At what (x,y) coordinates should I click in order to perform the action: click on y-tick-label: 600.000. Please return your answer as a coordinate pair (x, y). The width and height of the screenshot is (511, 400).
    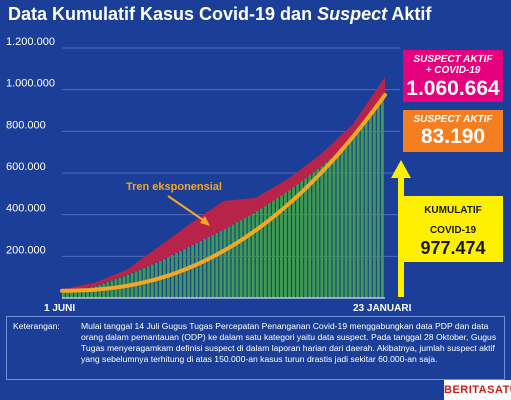
    Looking at the image, I should click on (26, 167).